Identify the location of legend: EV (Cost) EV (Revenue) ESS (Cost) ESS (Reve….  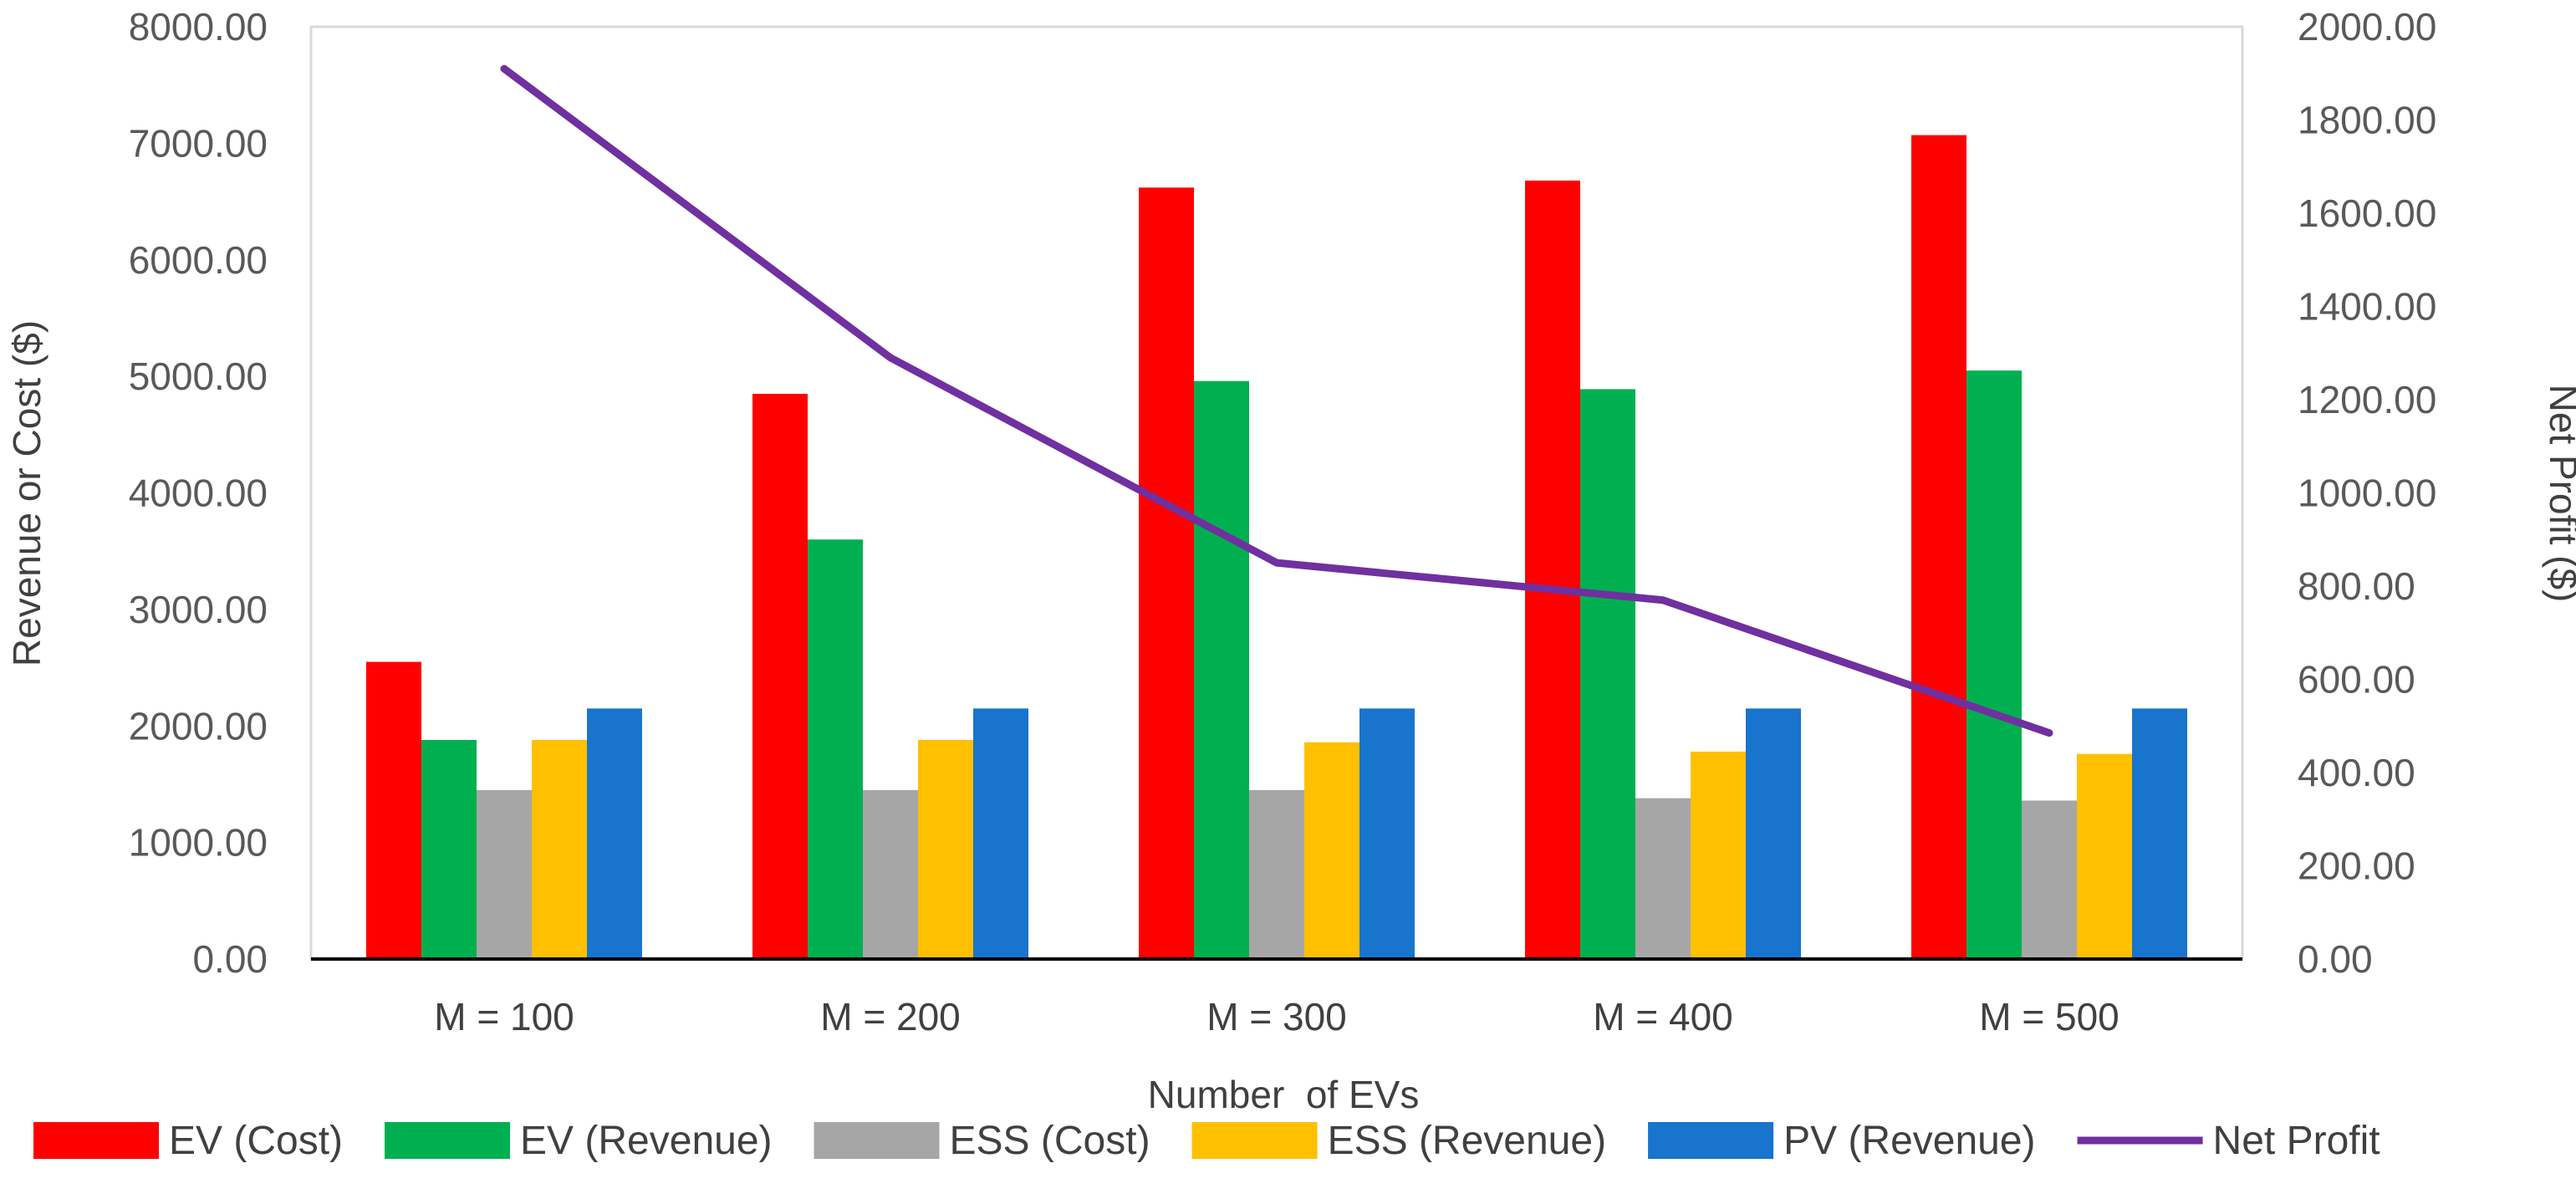
(1206, 1141).